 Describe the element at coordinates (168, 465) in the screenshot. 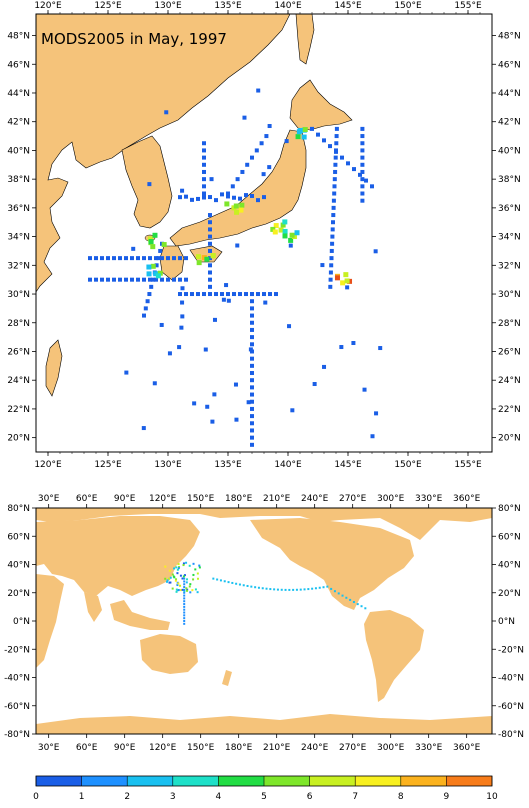

I see `top-lon-label-bottom: 130°E` at that location.